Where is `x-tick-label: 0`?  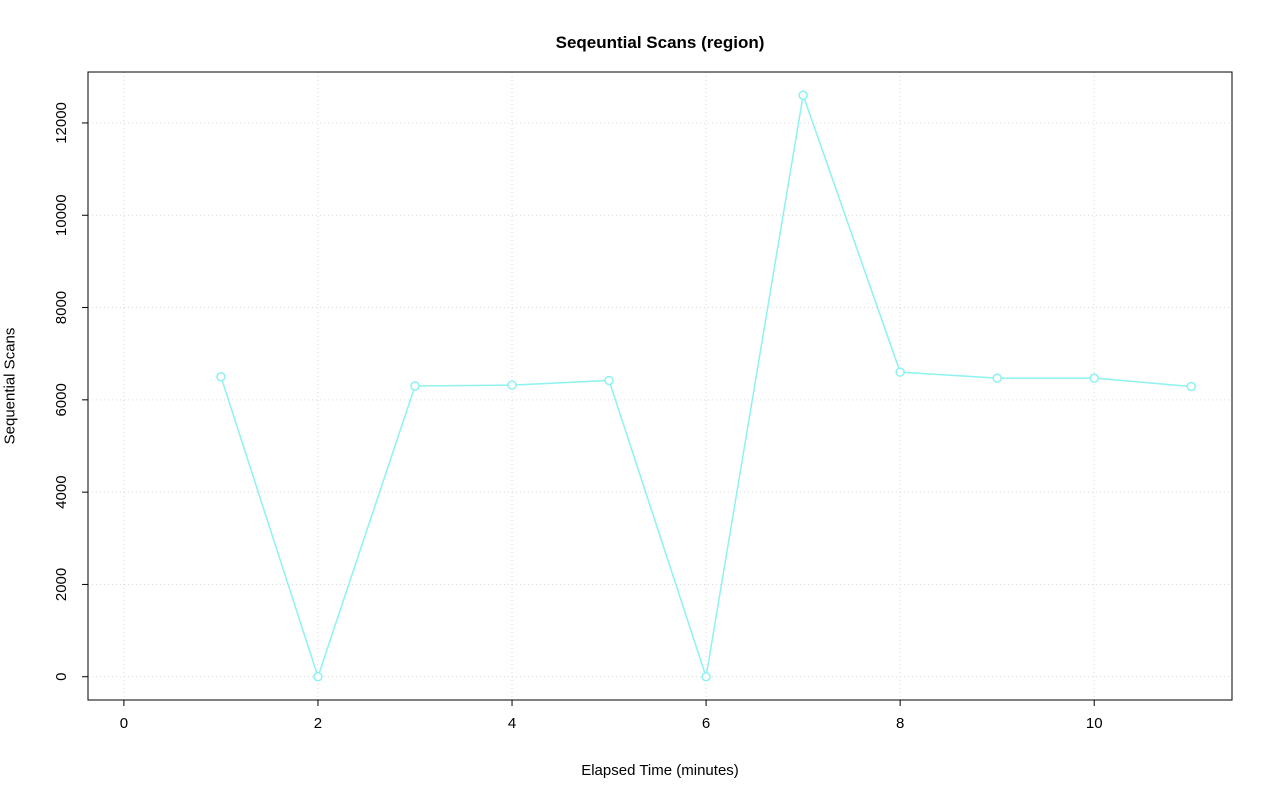 x-tick-label: 0 is located at coordinates (124, 723).